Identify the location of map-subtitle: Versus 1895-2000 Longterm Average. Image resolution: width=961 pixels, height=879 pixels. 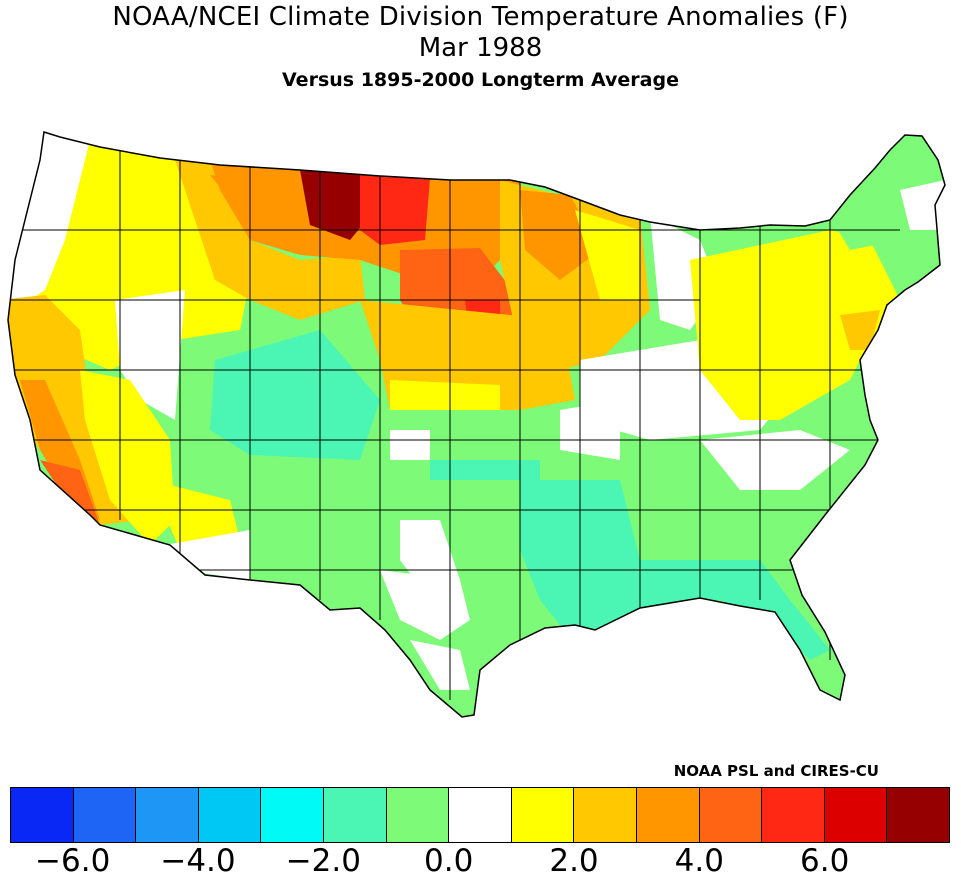
(480, 80).